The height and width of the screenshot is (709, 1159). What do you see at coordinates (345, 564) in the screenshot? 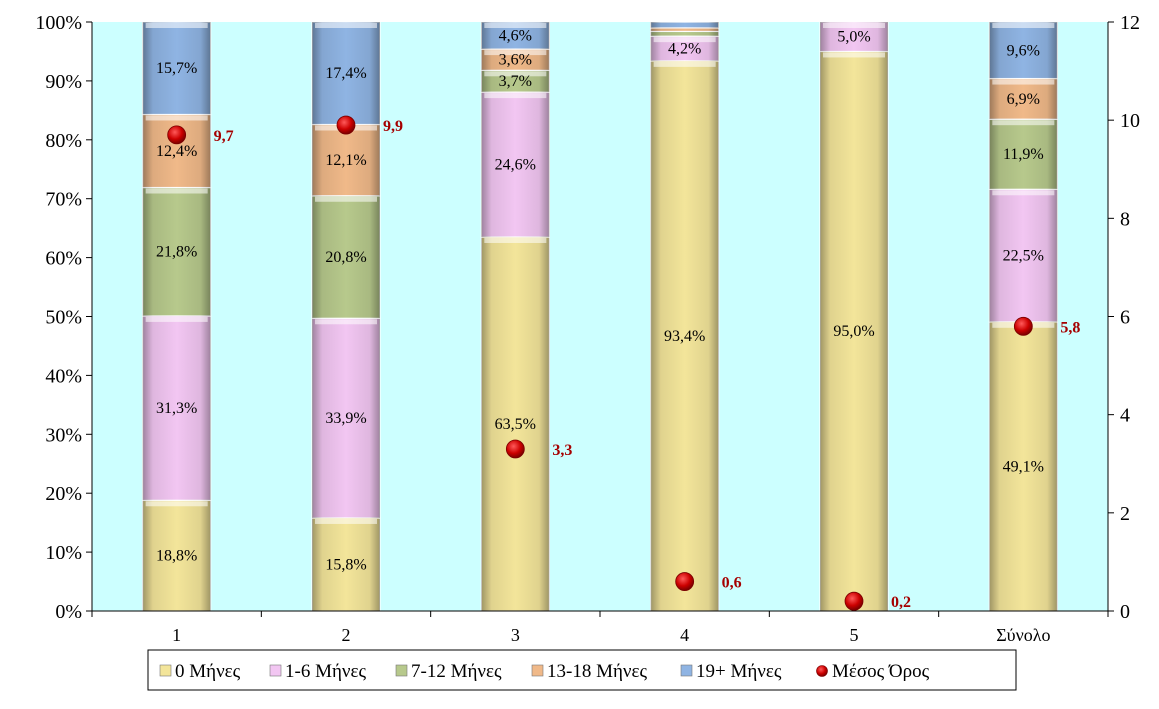
I see `segment-value-label: 15,8%` at bounding box center [345, 564].